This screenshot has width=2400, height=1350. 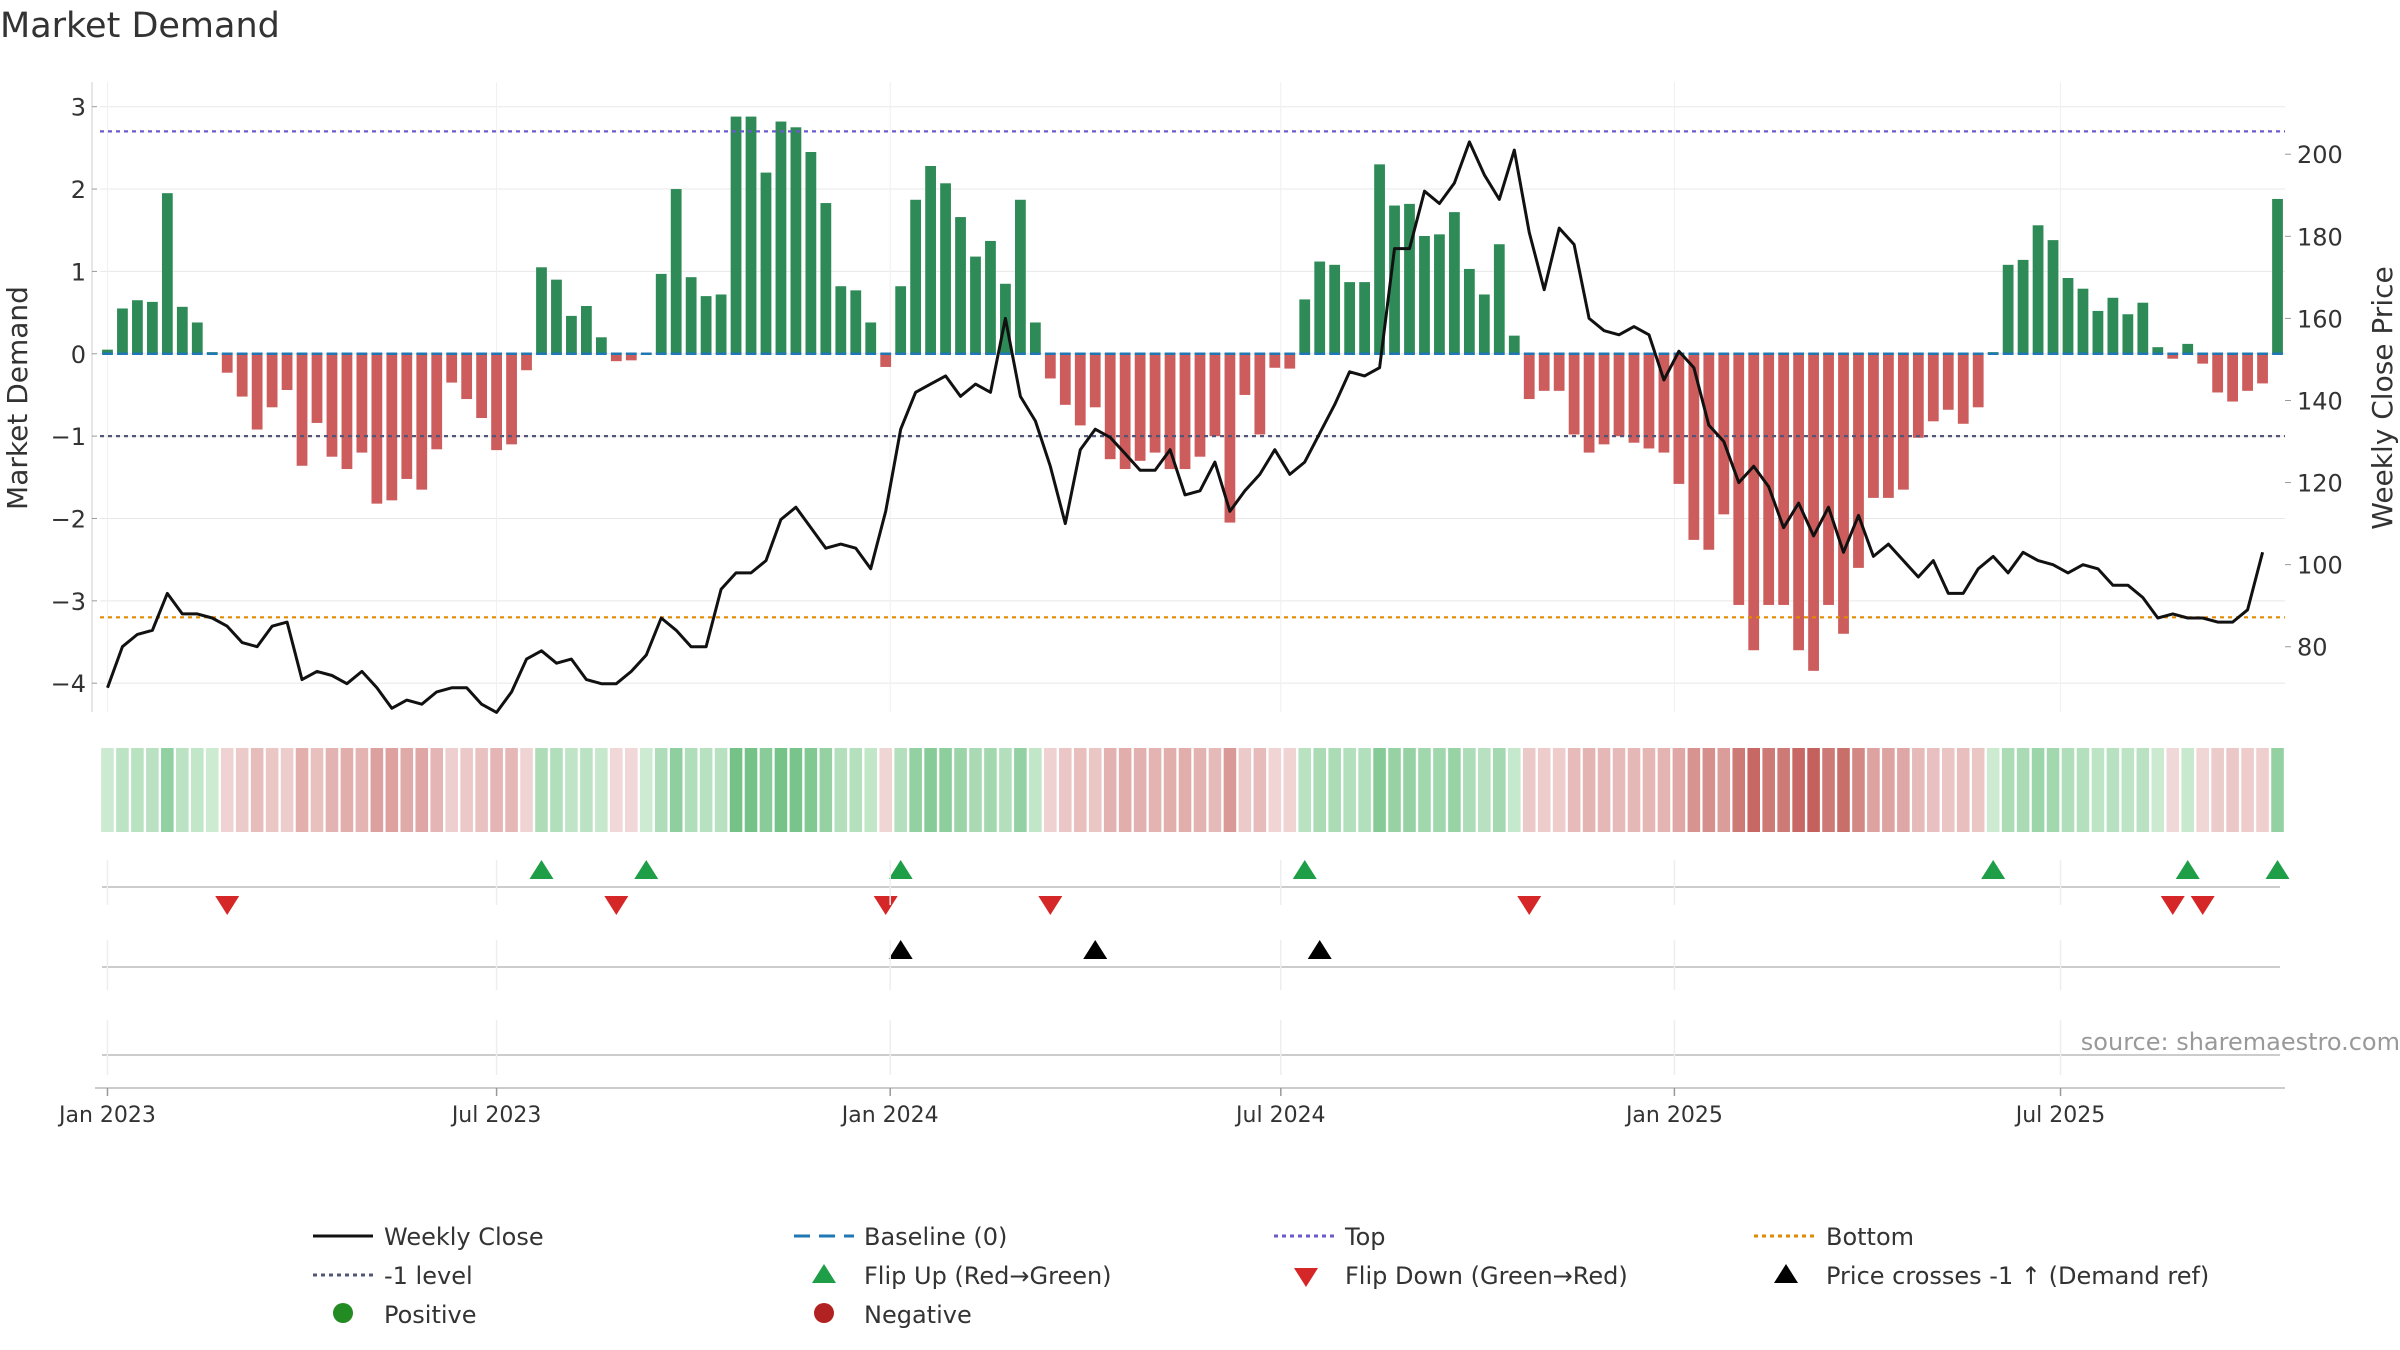 I want to click on legend-label-price-cross: Price crosses -1 ↑ (Demand ref), so click(x=2017, y=1276).